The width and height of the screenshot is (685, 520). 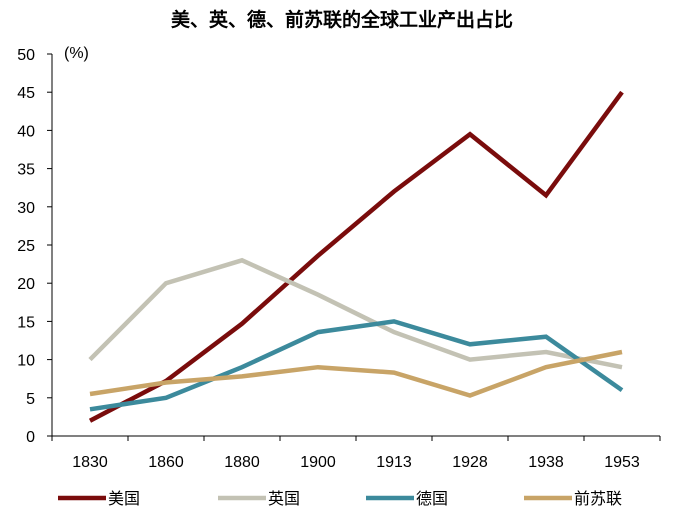 I want to click on legend-item-3: 前苏联, so click(x=573, y=498).